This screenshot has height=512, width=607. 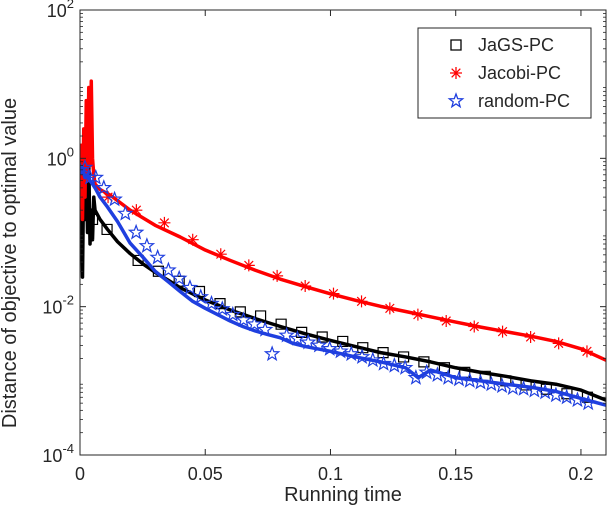 What do you see at coordinates (455, 474) in the screenshot?
I see `x-tick-label: 0.15` at bounding box center [455, 474].